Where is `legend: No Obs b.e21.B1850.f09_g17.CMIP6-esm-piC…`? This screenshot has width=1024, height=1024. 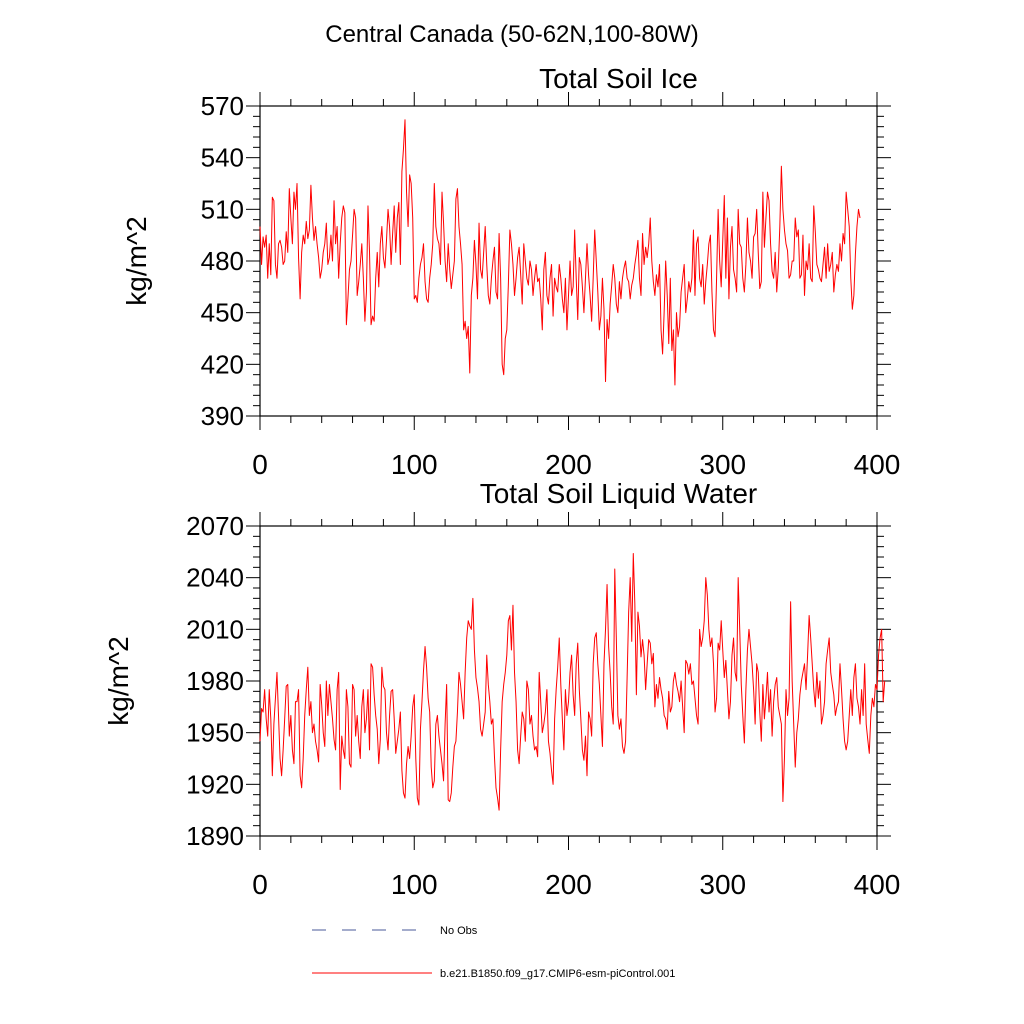
legend: No Obs b.e21.B1850.f09_g17.CMIP6-esm-piC… is located at coordinates (493, 952).